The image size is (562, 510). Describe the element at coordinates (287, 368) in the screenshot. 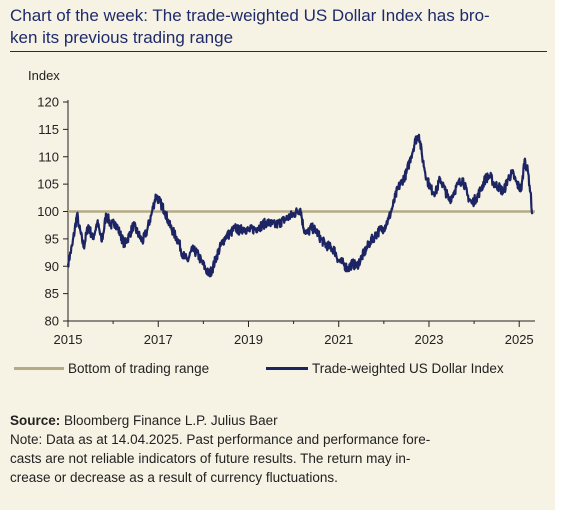

I see `legend-swatch-usd-index` at that location.